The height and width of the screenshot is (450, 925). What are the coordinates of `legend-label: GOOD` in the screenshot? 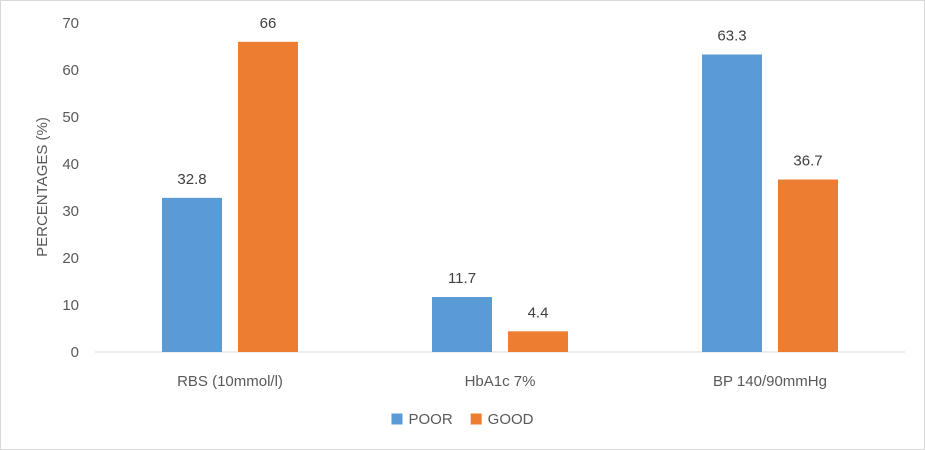 It's located at (511, 419).